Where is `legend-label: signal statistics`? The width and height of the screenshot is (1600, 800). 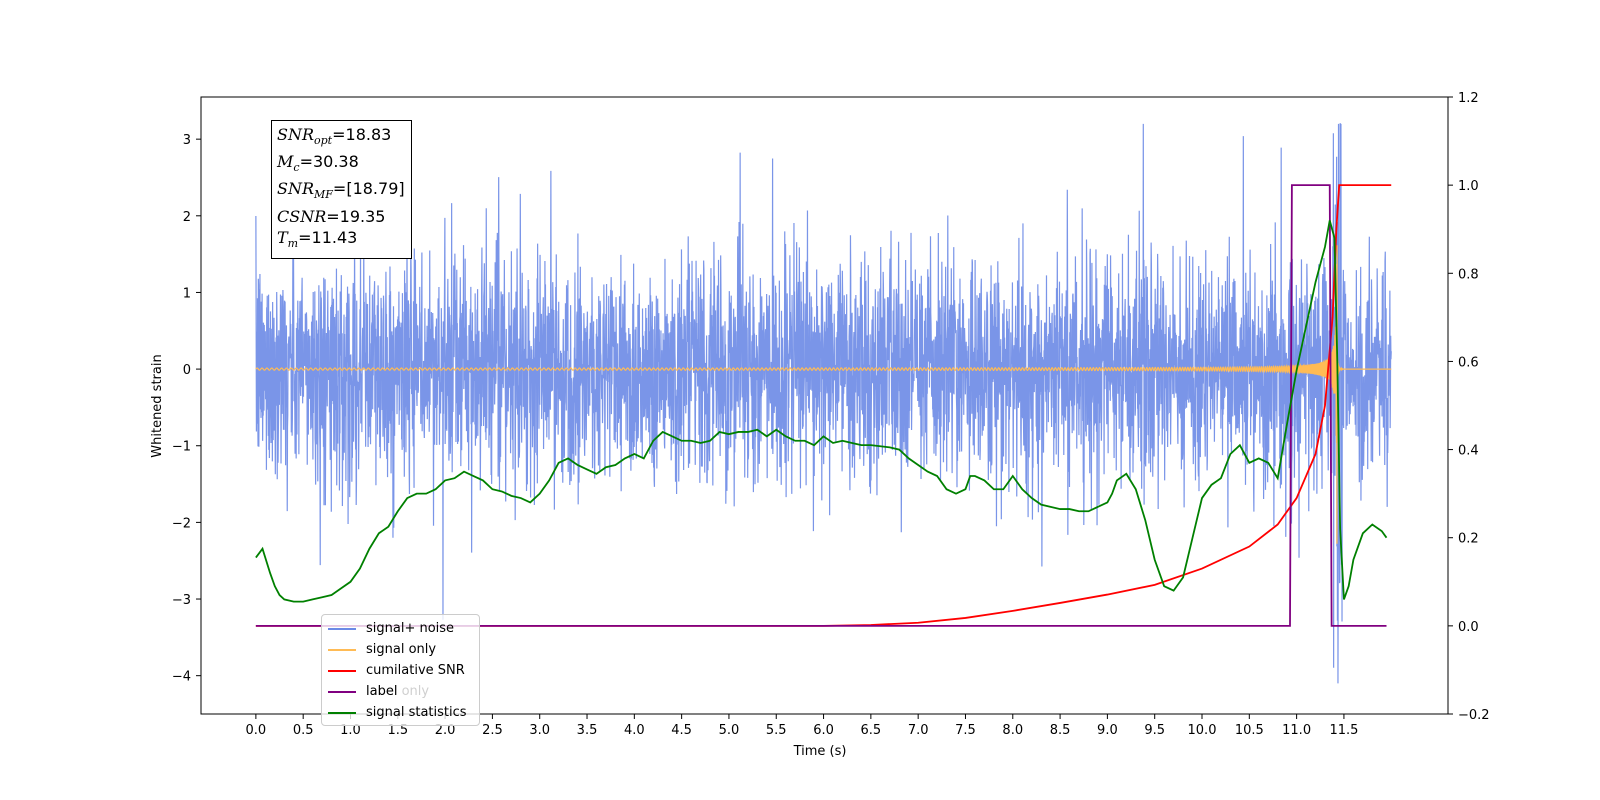 legend-label: signal statistics is located at coordinates (416, 712).